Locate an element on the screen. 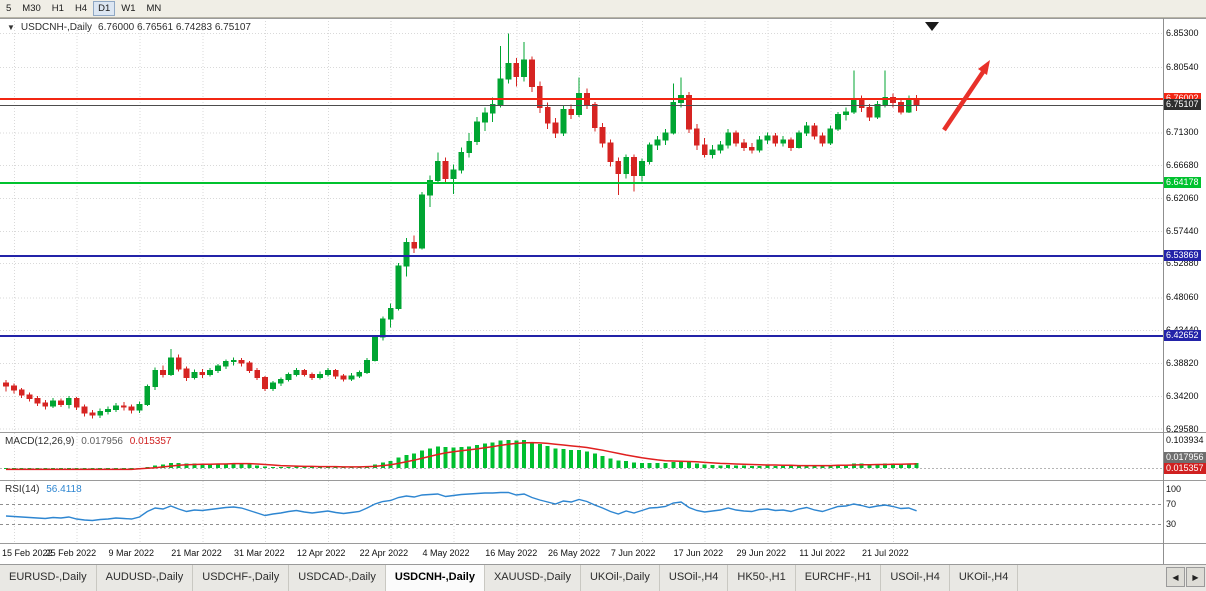 The height and width of the screenshot is (591, 1206). tab-usdcnh-daily: USDCNH-,Daily is located at coordinates (435, 578).